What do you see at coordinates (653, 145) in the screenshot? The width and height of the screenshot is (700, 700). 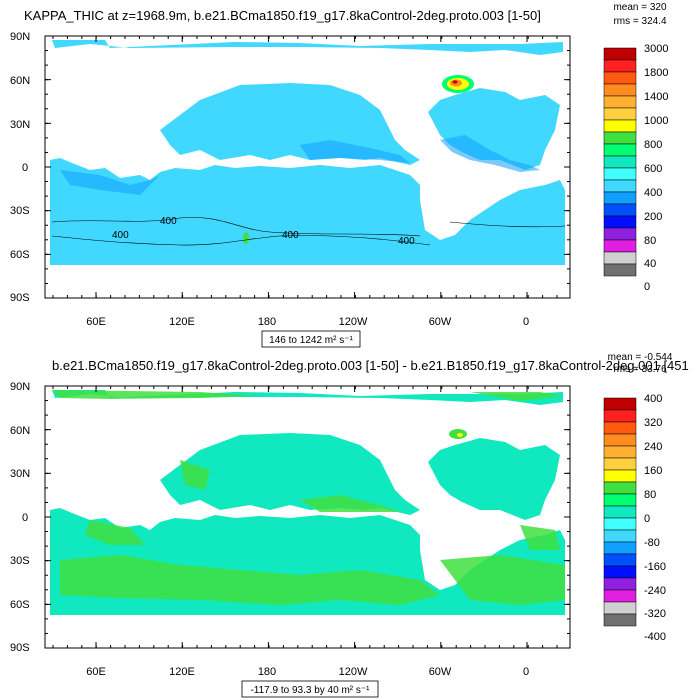 I see `colorbar-label: 800` at bounding box center [653, 145].